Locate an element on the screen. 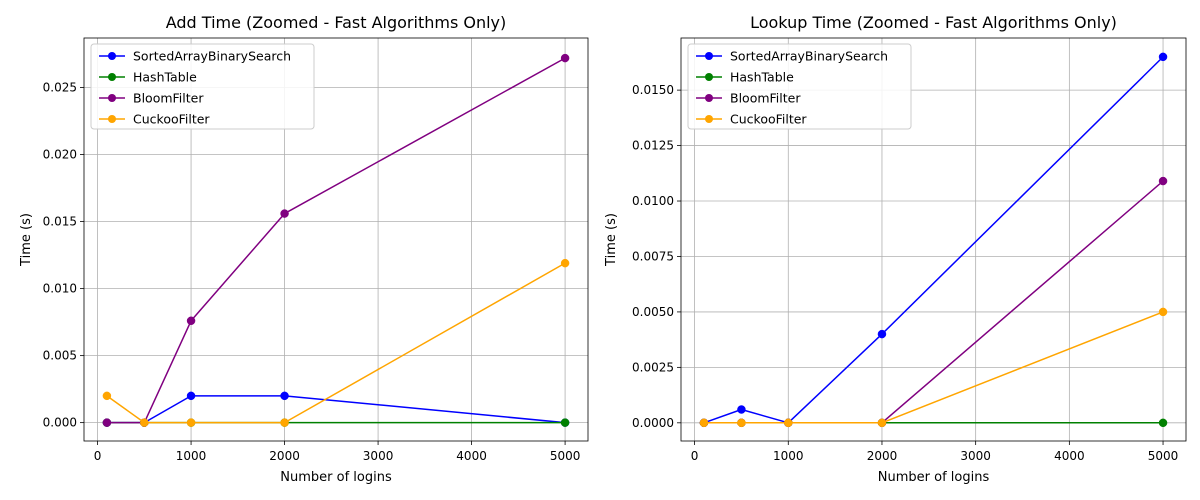  y-tick-label: 0.0000 is located at coordinates (653, 423).